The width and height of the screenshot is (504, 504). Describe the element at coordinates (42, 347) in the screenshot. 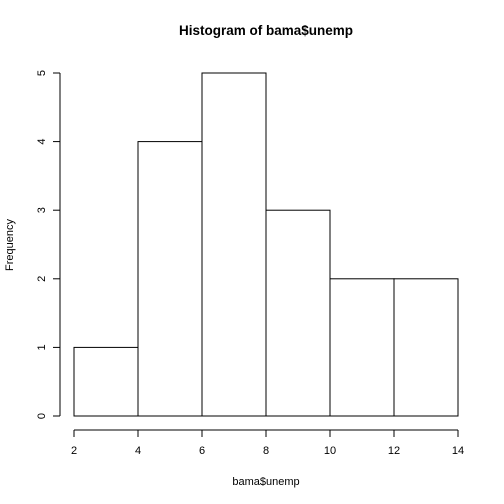

I see `y-tick-label: 1` at that location.